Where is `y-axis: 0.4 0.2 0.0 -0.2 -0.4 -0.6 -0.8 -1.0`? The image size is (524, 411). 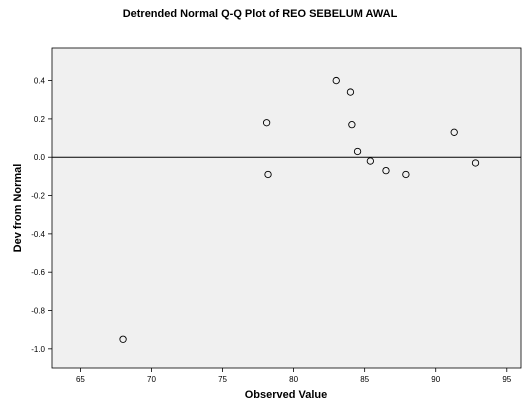 y-axis: 0.4 0.2 0.0 -0.2 -0.4 -0.6 -0.8 -1.0 is located at coordinates (41, 215).